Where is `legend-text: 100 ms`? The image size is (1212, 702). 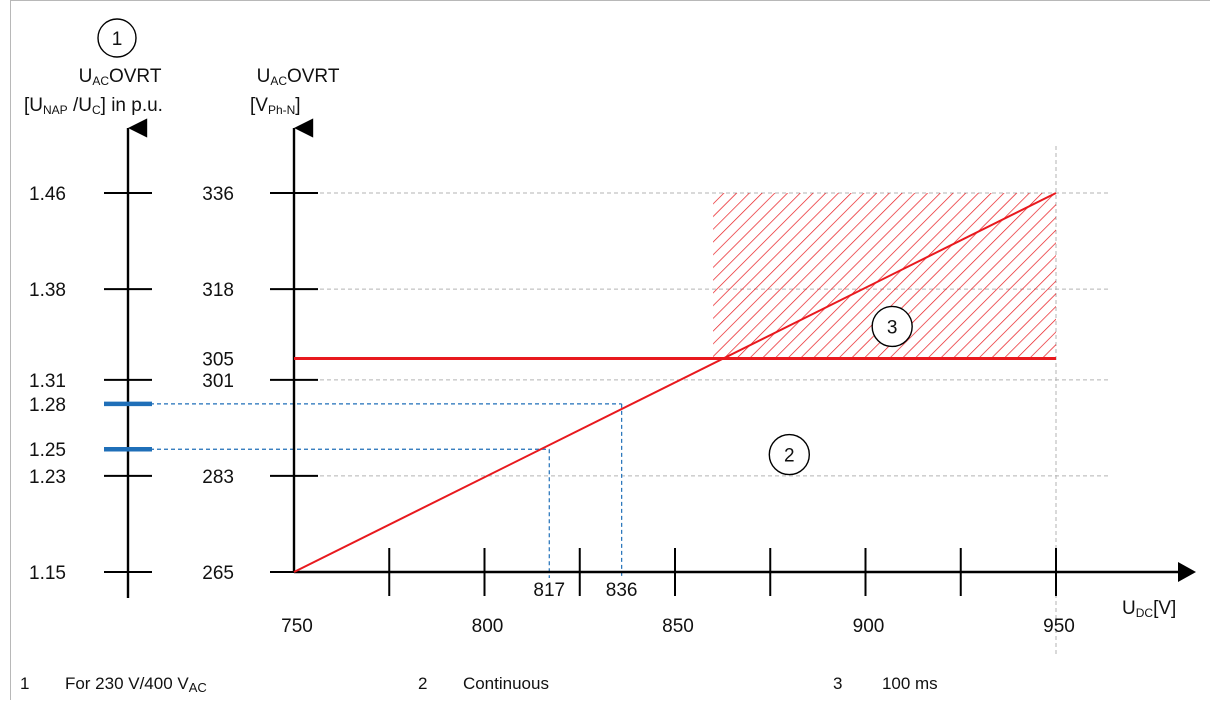 legend-text: 100 ms is located at coordinates (909, 683).